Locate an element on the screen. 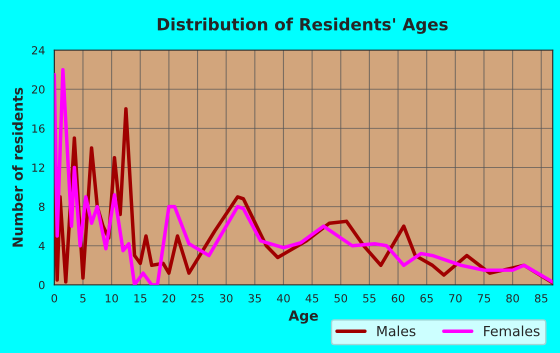  x-tick-label: 10 is located at coordinates (112, 298).